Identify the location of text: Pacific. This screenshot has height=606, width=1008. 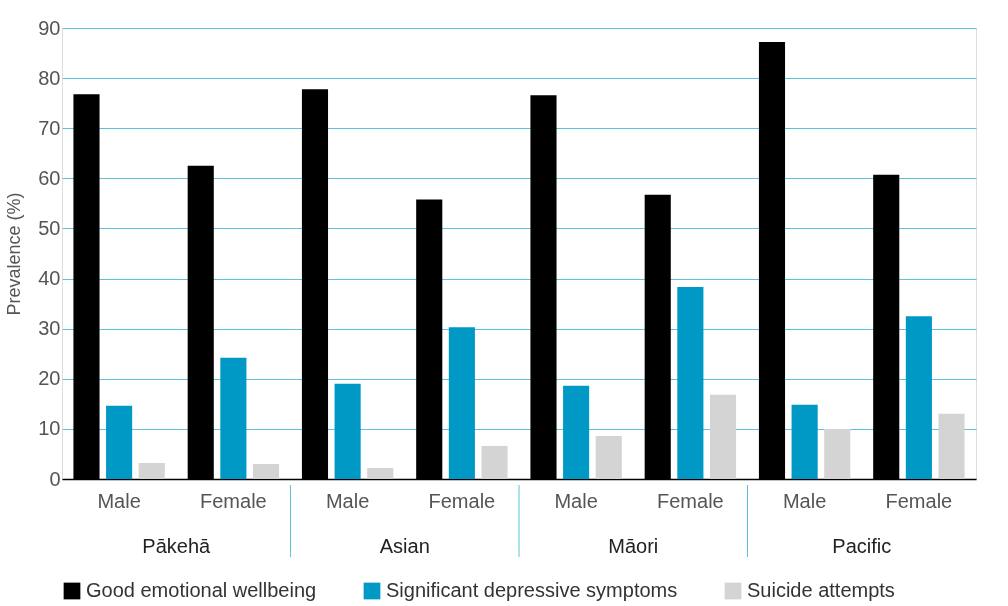
(862, 546).